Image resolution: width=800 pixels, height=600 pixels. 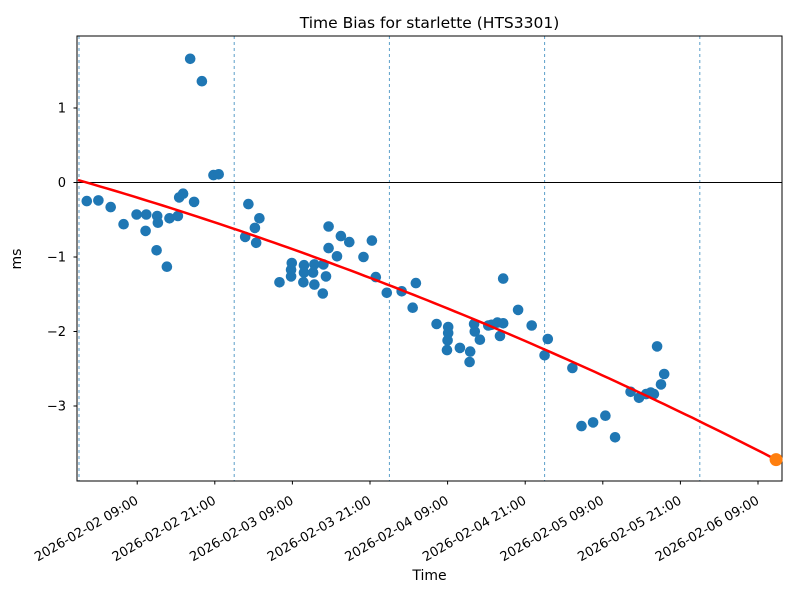 What do you see at coordinates (62, 183) in the screenshot?
I see `y-tick-label: 0` at bounding box center [62, 183].